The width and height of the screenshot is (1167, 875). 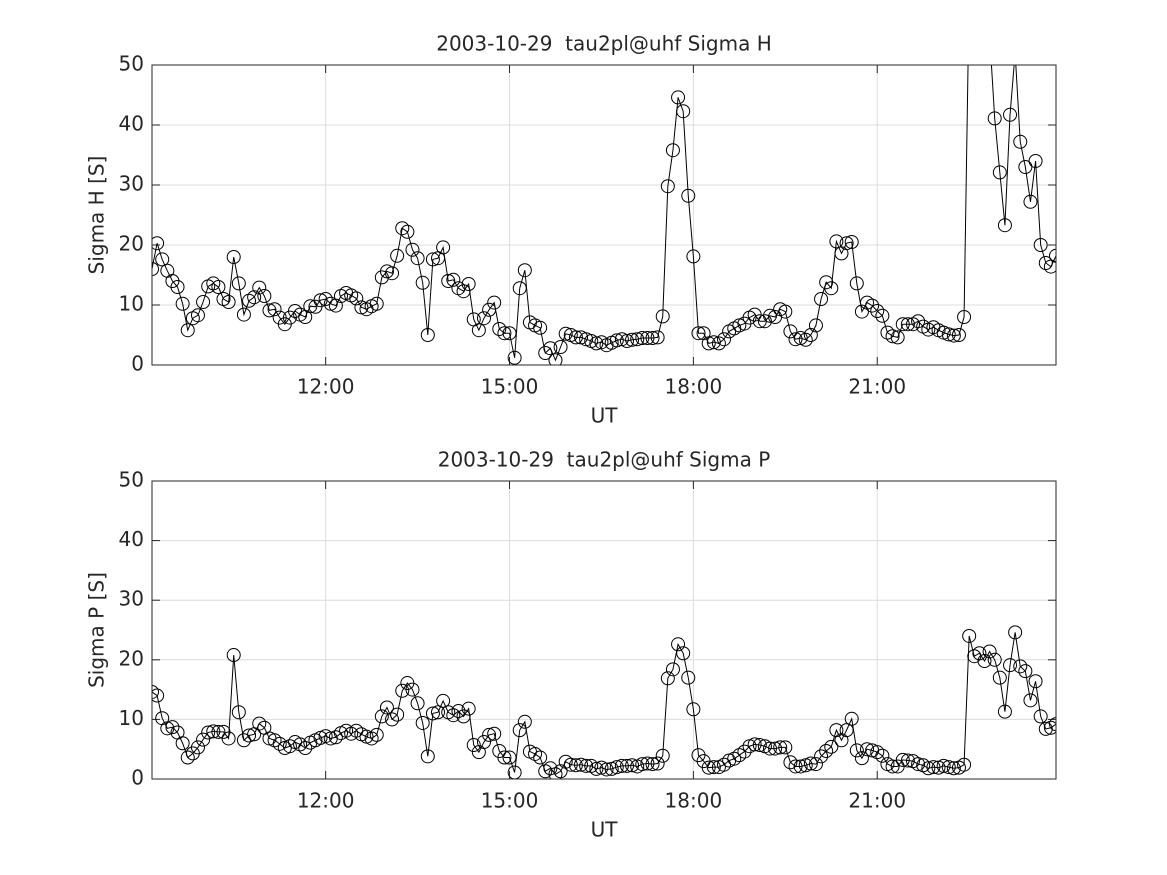 I want to click on x-tick-label: 15:00, so click(x=510, y=387).